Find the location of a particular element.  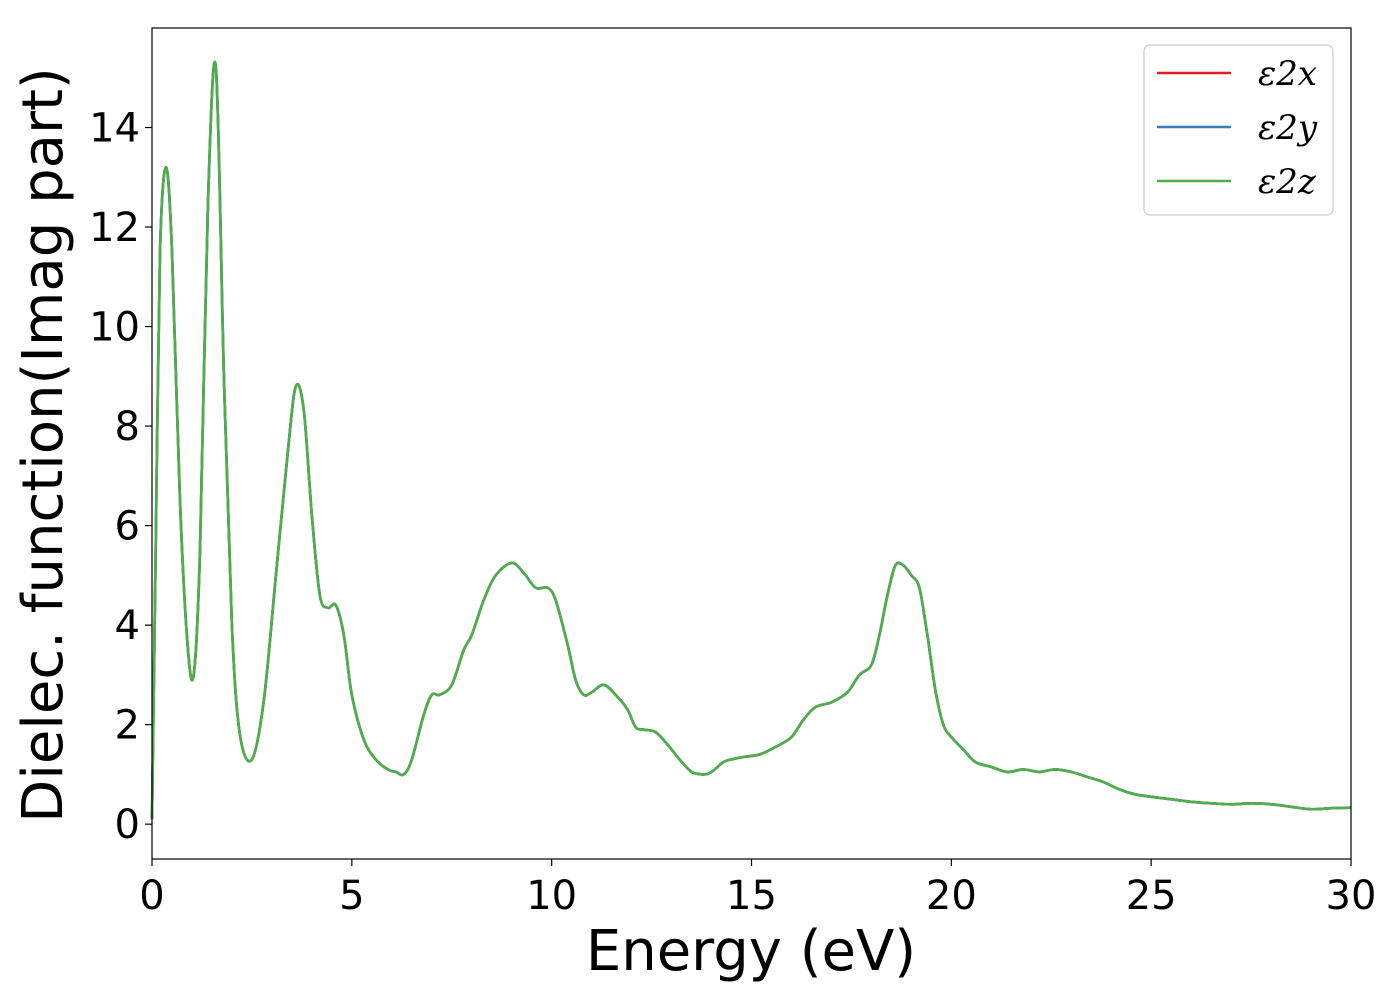

y-tick-label: 4 is located at coordinates (127, 626).